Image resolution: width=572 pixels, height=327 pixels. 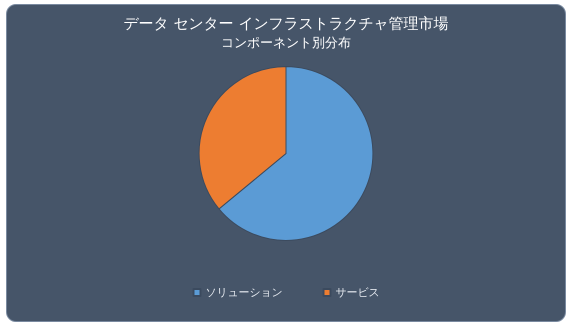 What do you see at coordinates (286, 23) in the screenshot?
I see `chart-title: データ センター インフラストラクチャ管理市場` at bounding box center [286, 23].